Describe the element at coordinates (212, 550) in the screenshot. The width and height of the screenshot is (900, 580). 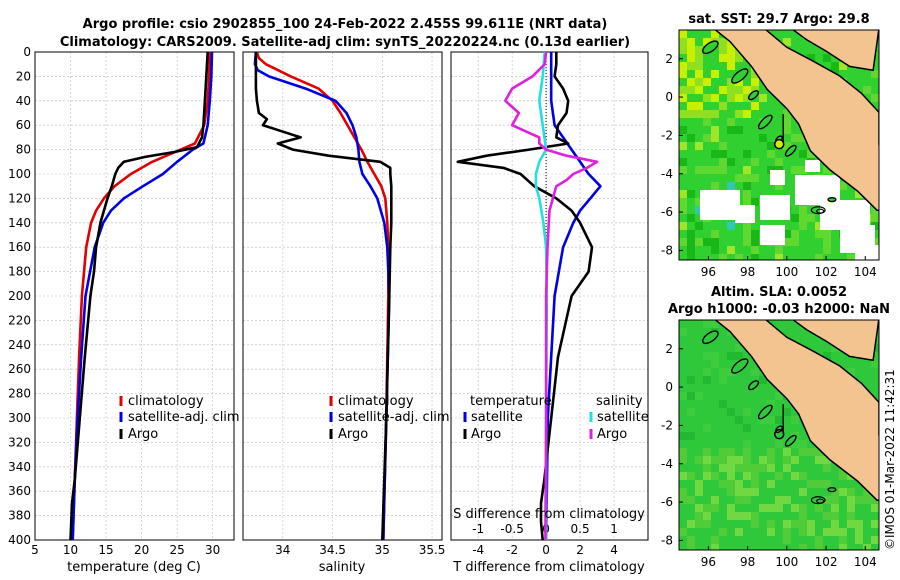
I see `x-tick-label: 30` at that location.